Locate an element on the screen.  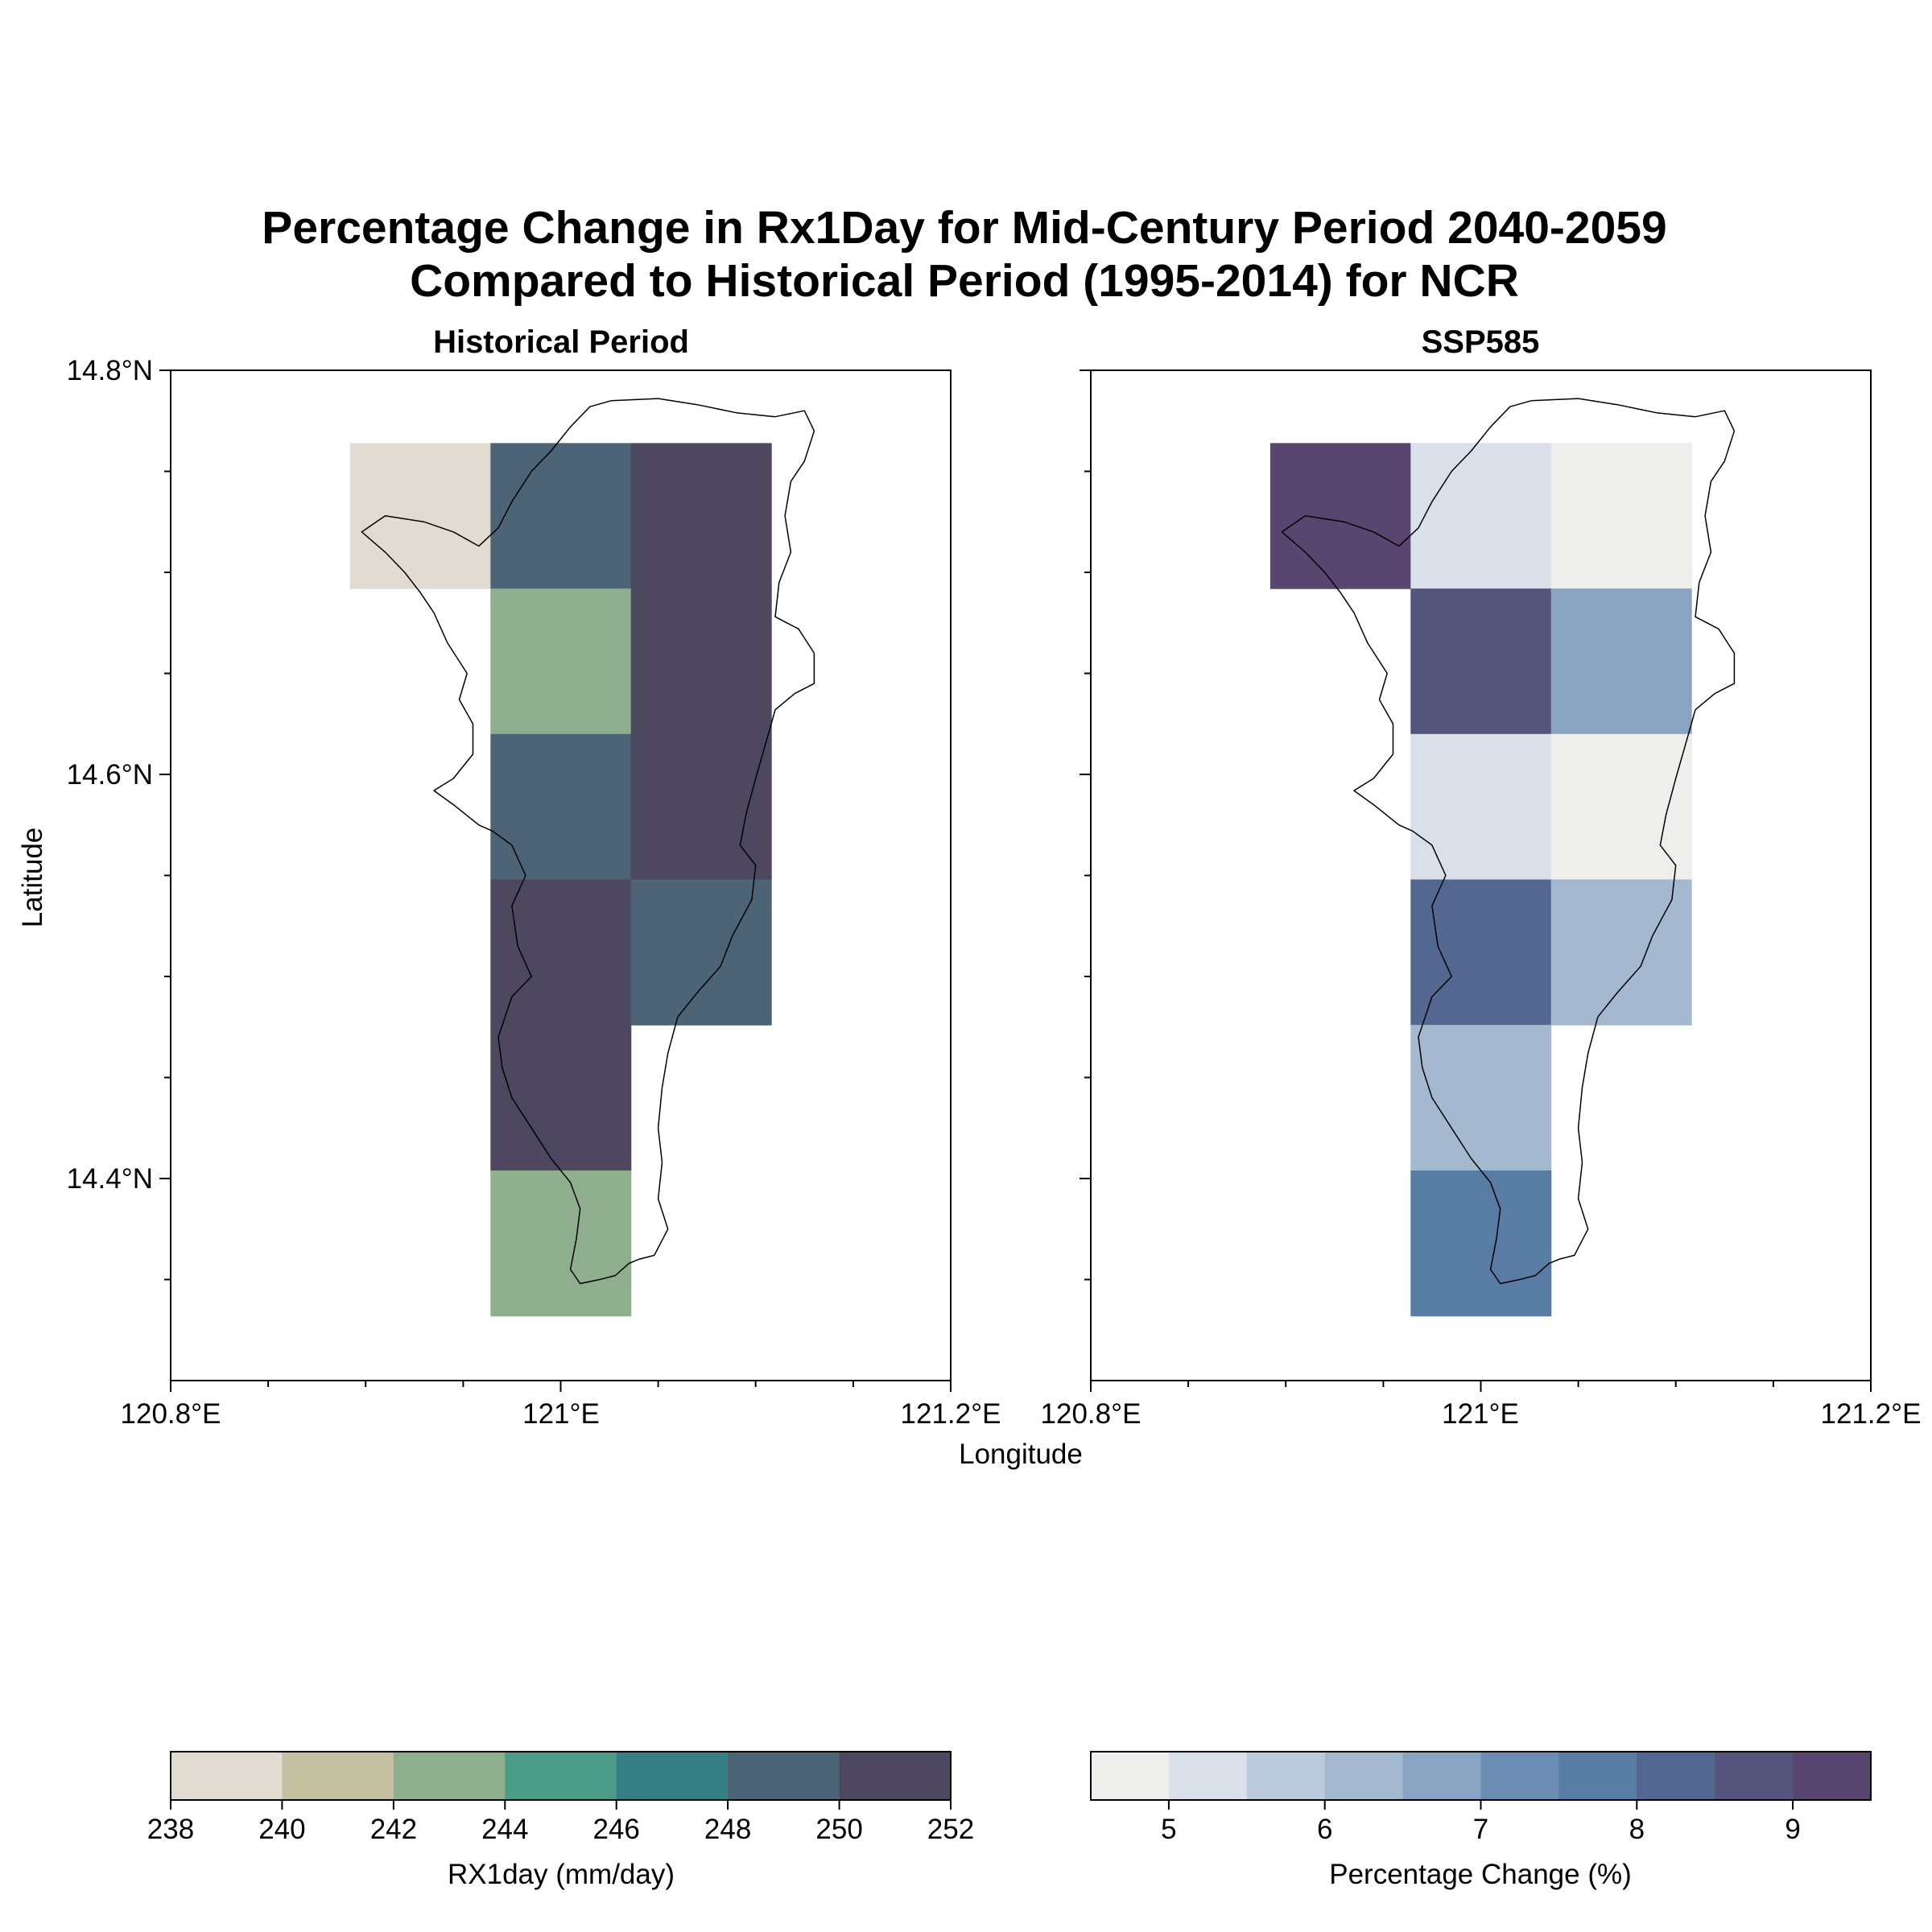
colorbar-tick-label: 7 is located at coordinates (1480, 1829).